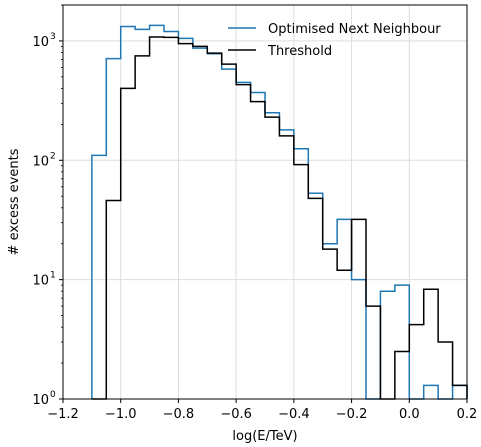  What do you see at coordinates (236, 414) in the screenshot?
I see `x-tick-label: −0.6` at bounding box center [236, 414].